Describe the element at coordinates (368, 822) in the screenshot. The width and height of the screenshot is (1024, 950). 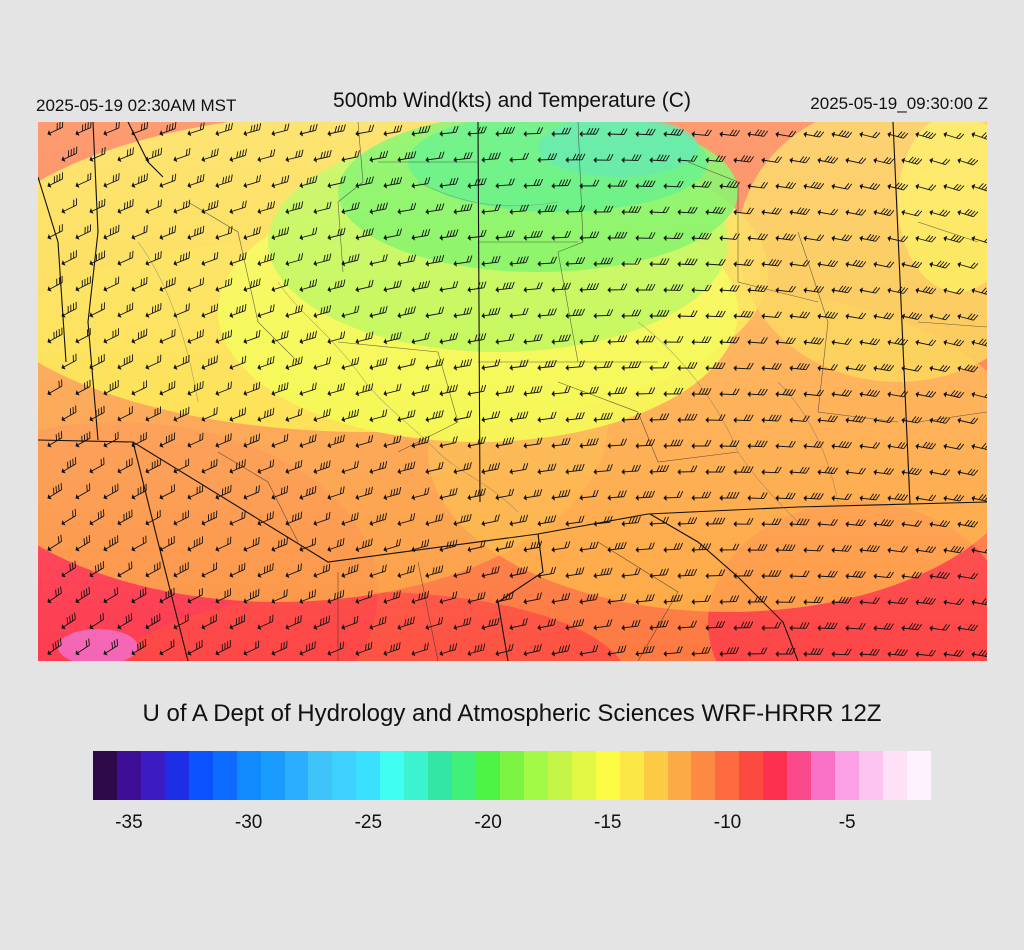
I see `colorbar-tick-label: -25` at that location.